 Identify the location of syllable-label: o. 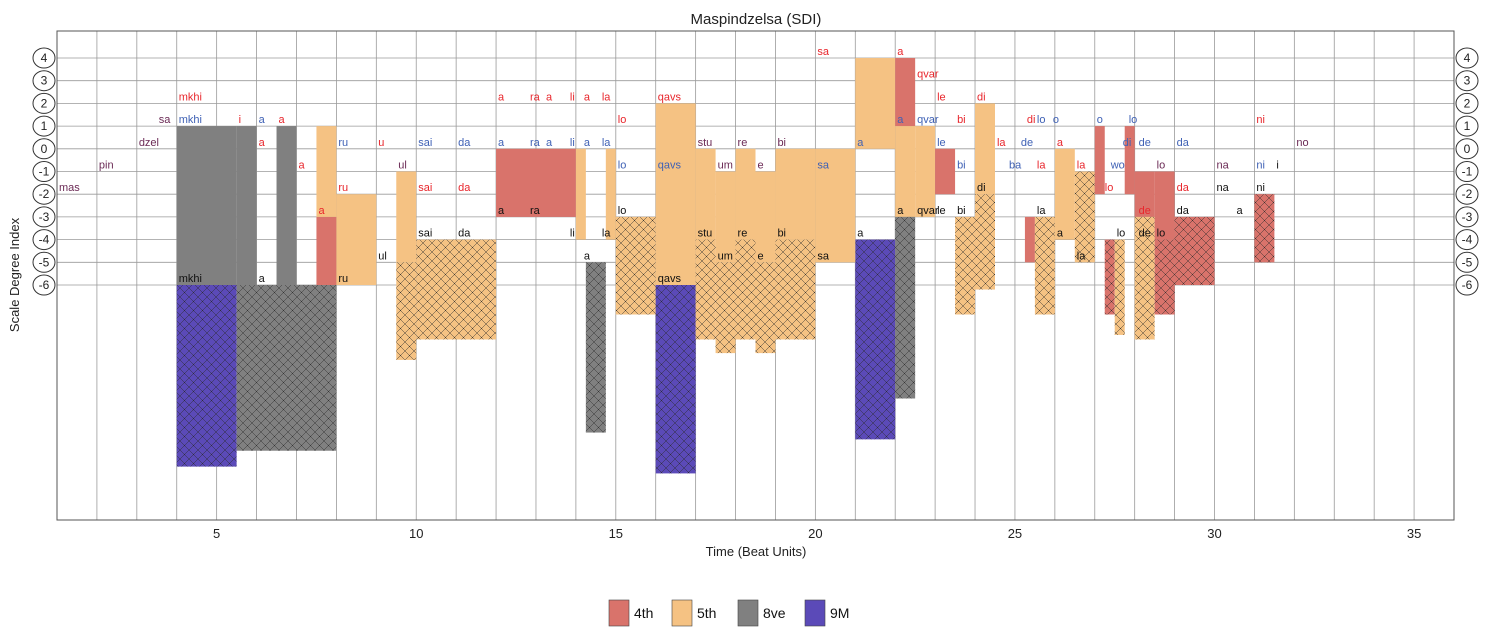
(1100, 120).